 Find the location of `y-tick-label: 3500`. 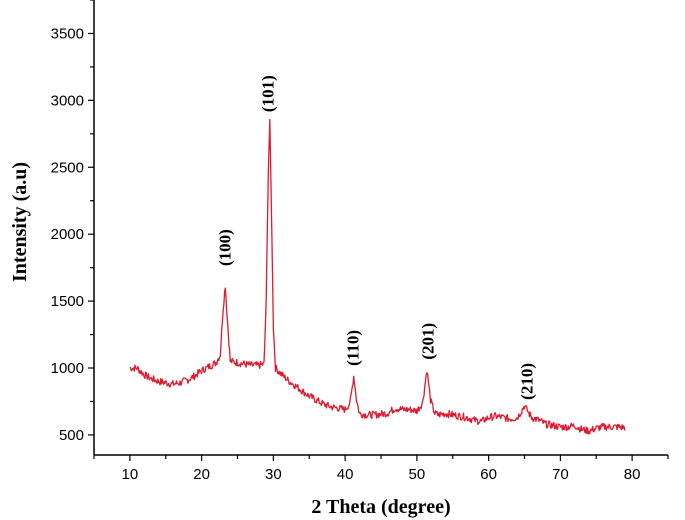

y-tick-label: 3500 is located at coordinates (67, 33).